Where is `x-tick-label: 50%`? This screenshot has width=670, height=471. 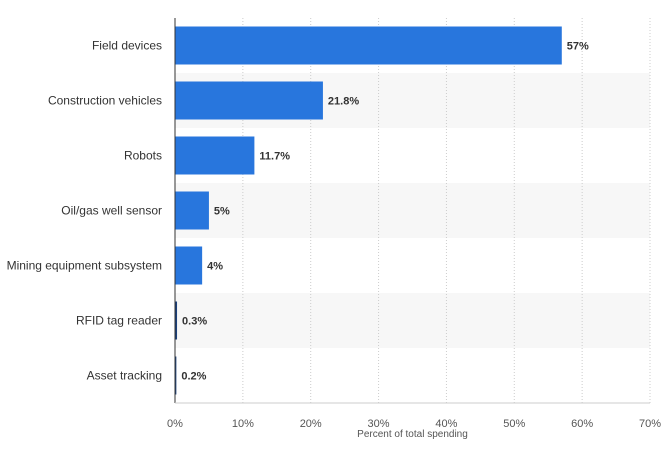 x-tick-label: 50% is located at coordinates (514, 424).